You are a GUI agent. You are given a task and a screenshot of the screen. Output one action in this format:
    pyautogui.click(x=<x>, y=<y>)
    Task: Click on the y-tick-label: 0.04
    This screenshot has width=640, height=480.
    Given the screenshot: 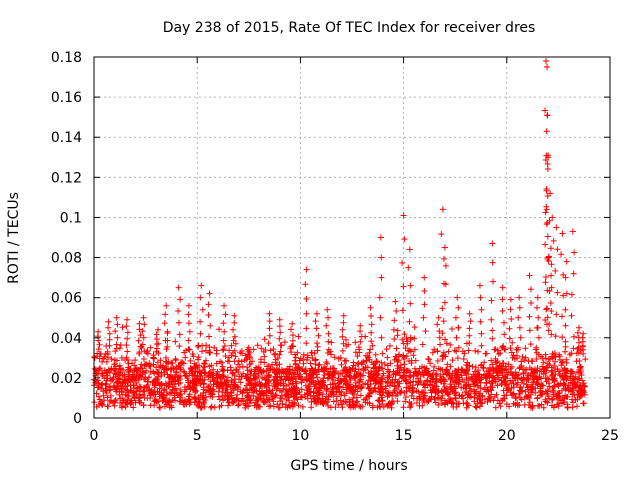 What is the action you would take?
    pyautogui.click(x=66, y=339)
    